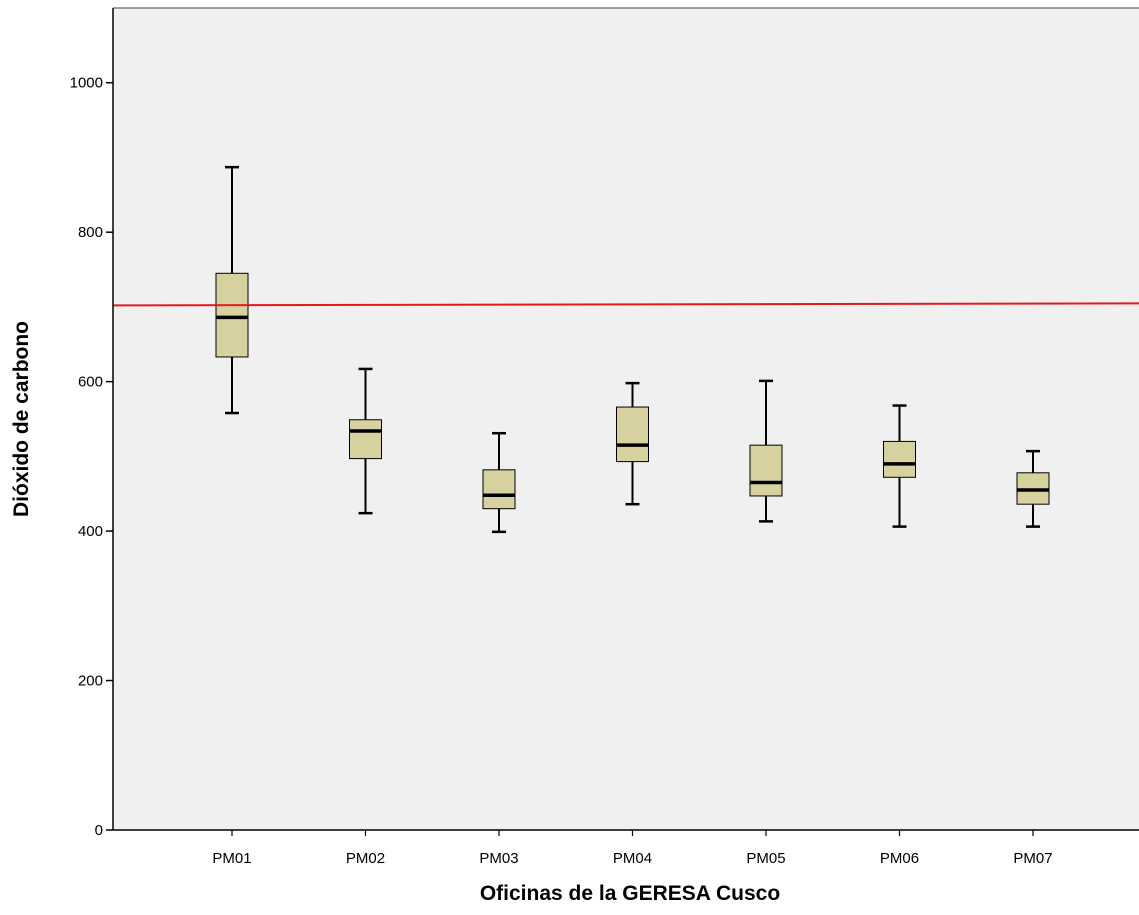  I want to click on y-tick-label: 0, so click(99, 830).